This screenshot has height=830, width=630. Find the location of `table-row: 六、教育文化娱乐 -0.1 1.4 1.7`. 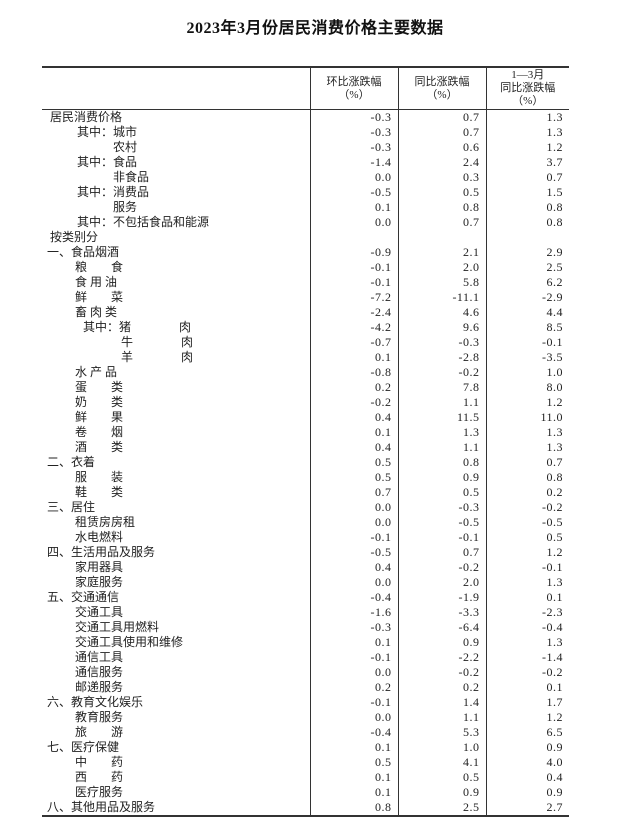

table-row: 六、教育文化娱乐 -0.1 1.4 1.7 is located at coordinates (305, 702).